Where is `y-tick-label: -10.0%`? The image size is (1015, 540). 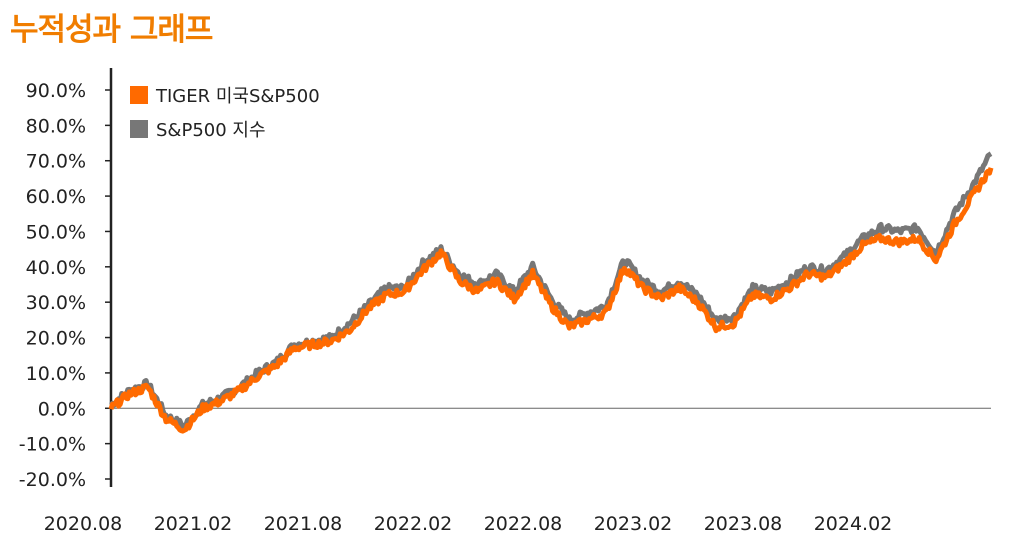 y-tick-label: -10.0% is located at coordinates (52, 445).